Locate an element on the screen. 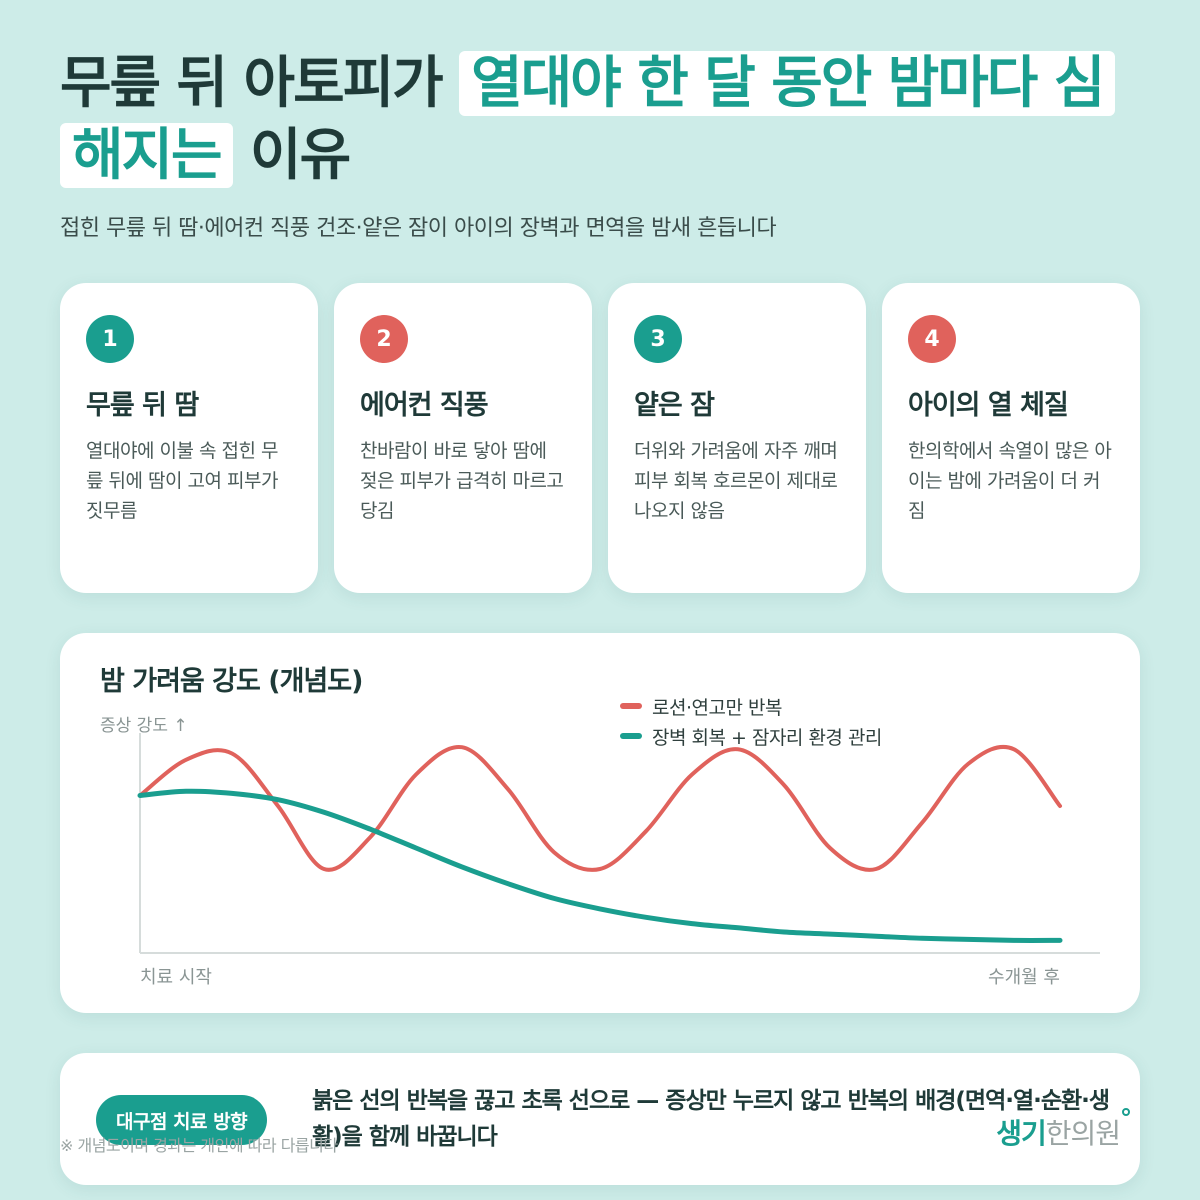 Image resolution: width=1200 pixels, height=1200 pixels. card-title: 무릎 뒤 땀 is located at coordinates (142, 405).